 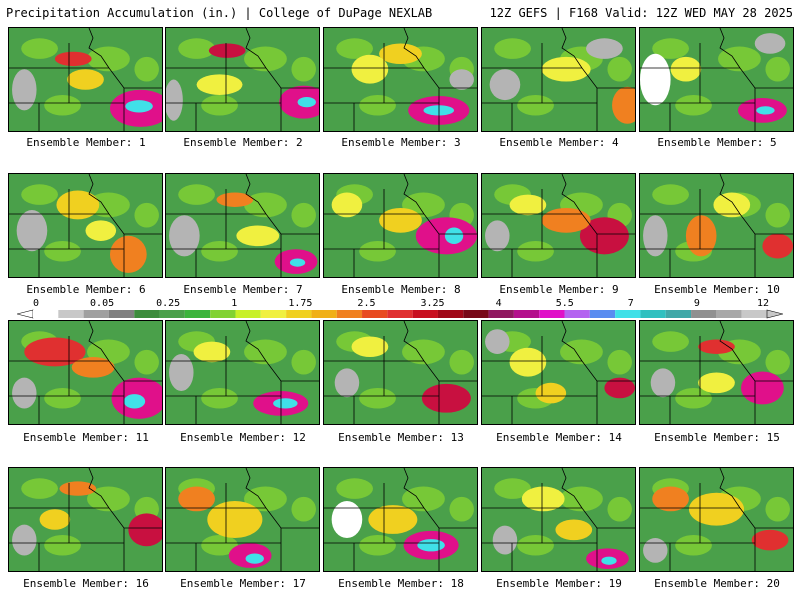 I want to click on colorbar-min-arrow, so click(x=25, y=314).